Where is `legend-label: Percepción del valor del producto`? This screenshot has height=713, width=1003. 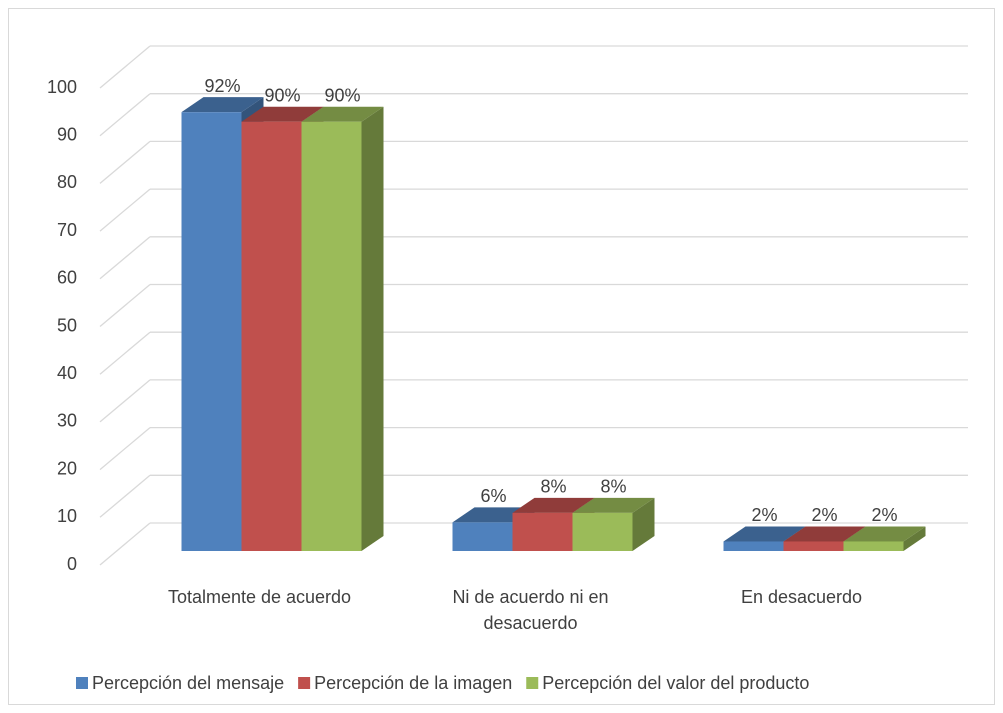
legend-label: Percepción del valor del producto is located at coordinates (675, 683).